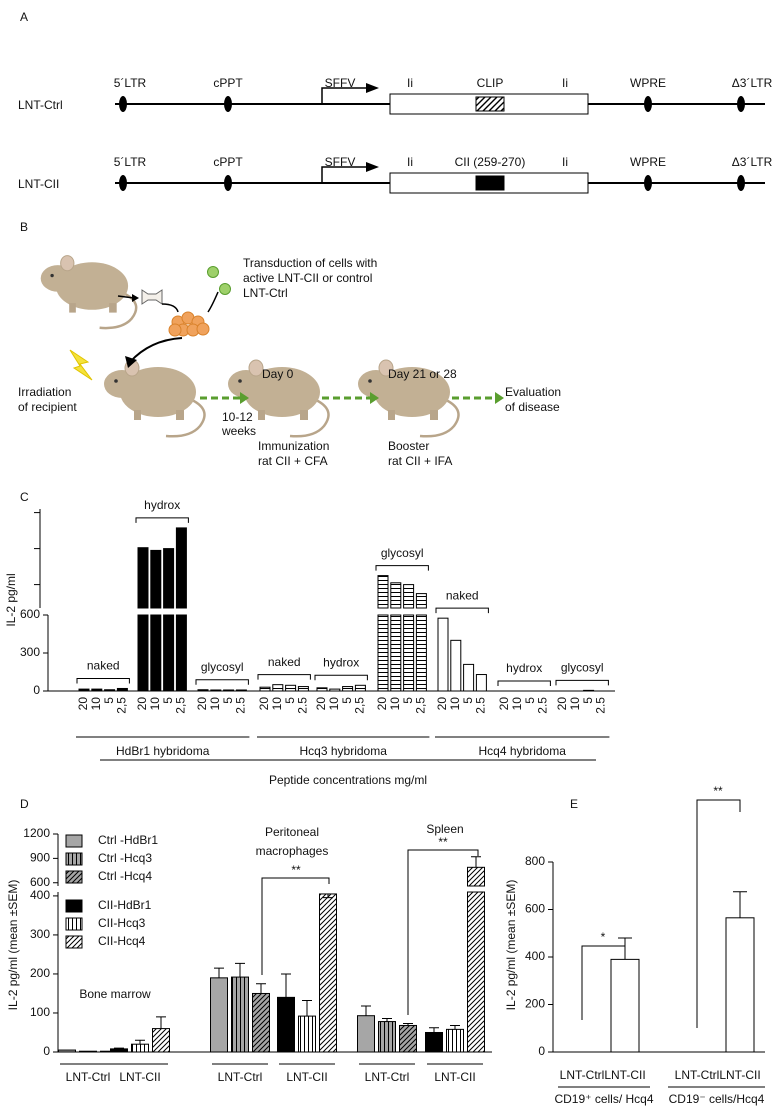 The height and width of the screenshot is (1109, 776). I want to click on panel-letter: D, so click(24, 804).